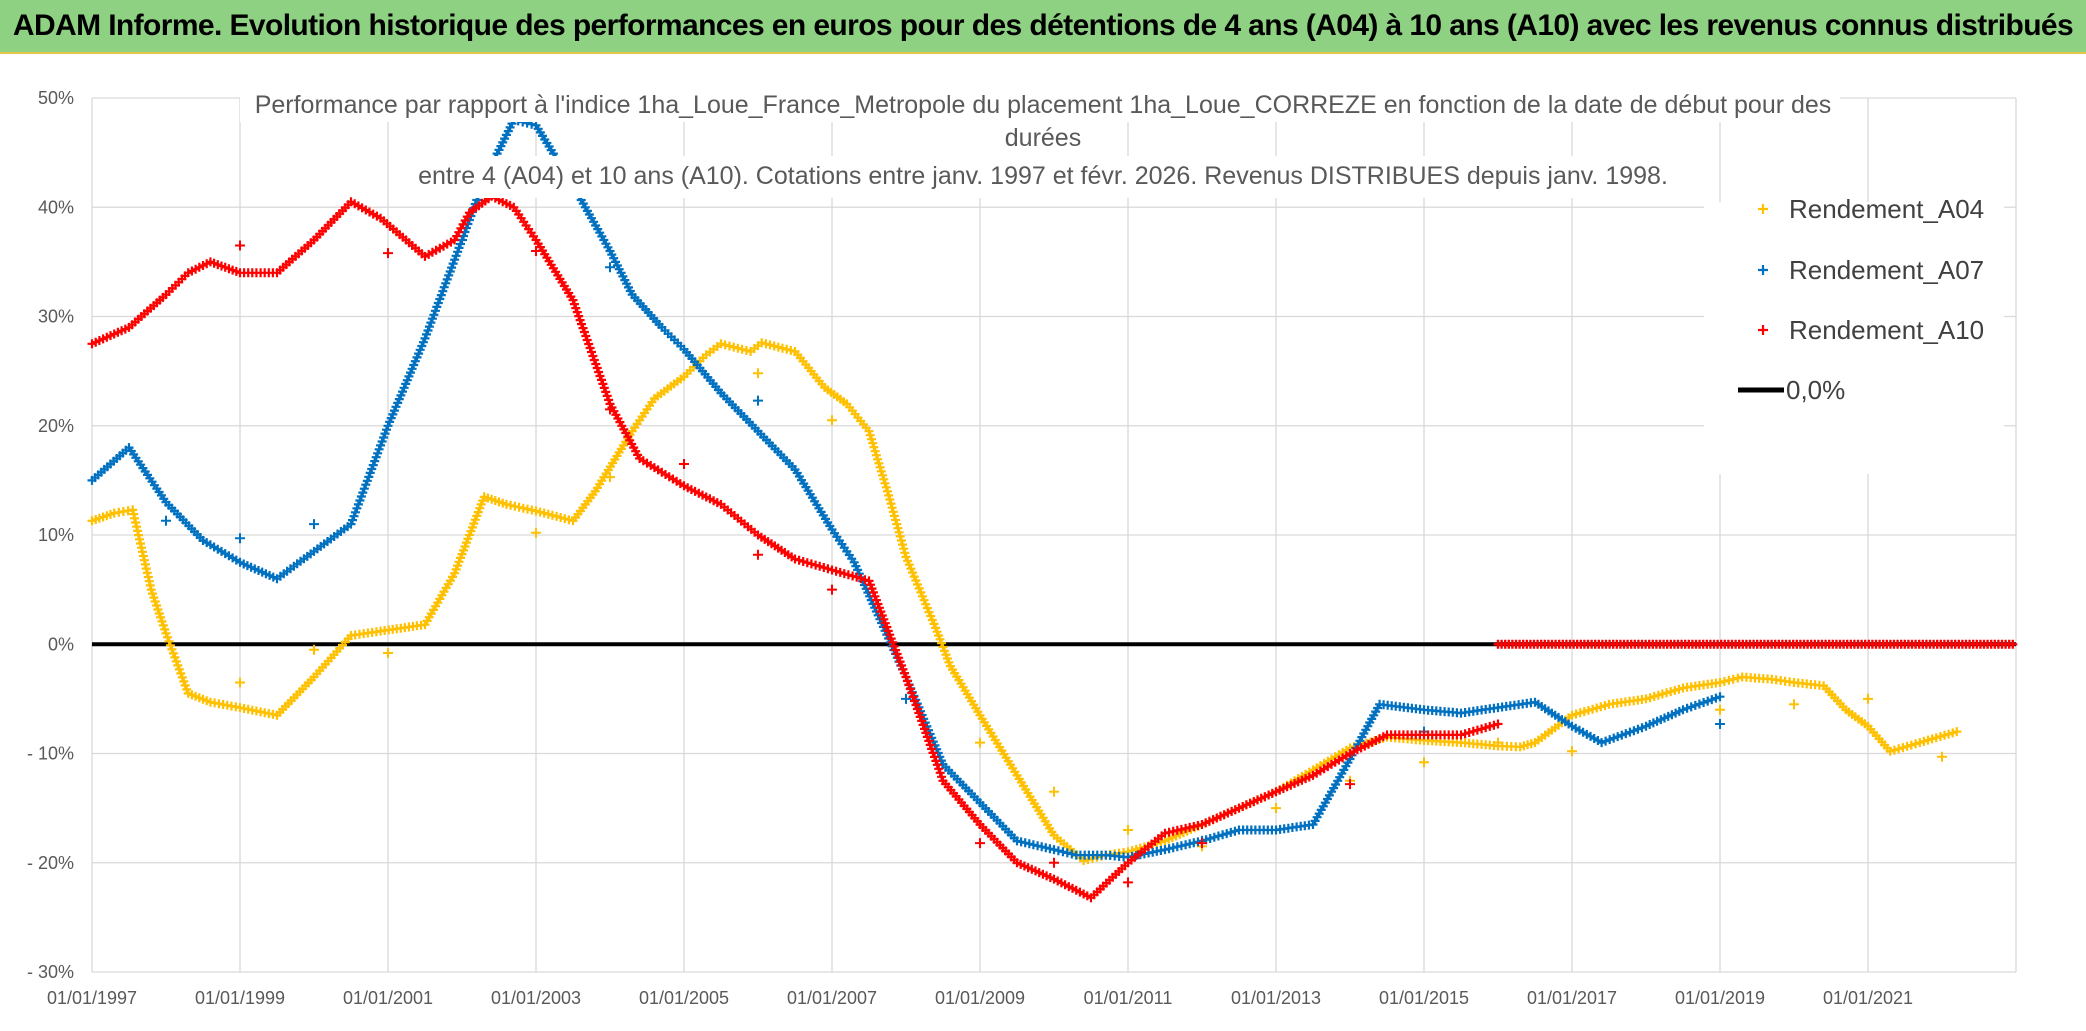 The width and height of the screenshot is (2086, 1031). I want to click on x-tick-label: 01/01/2017, so click(1572, 998).